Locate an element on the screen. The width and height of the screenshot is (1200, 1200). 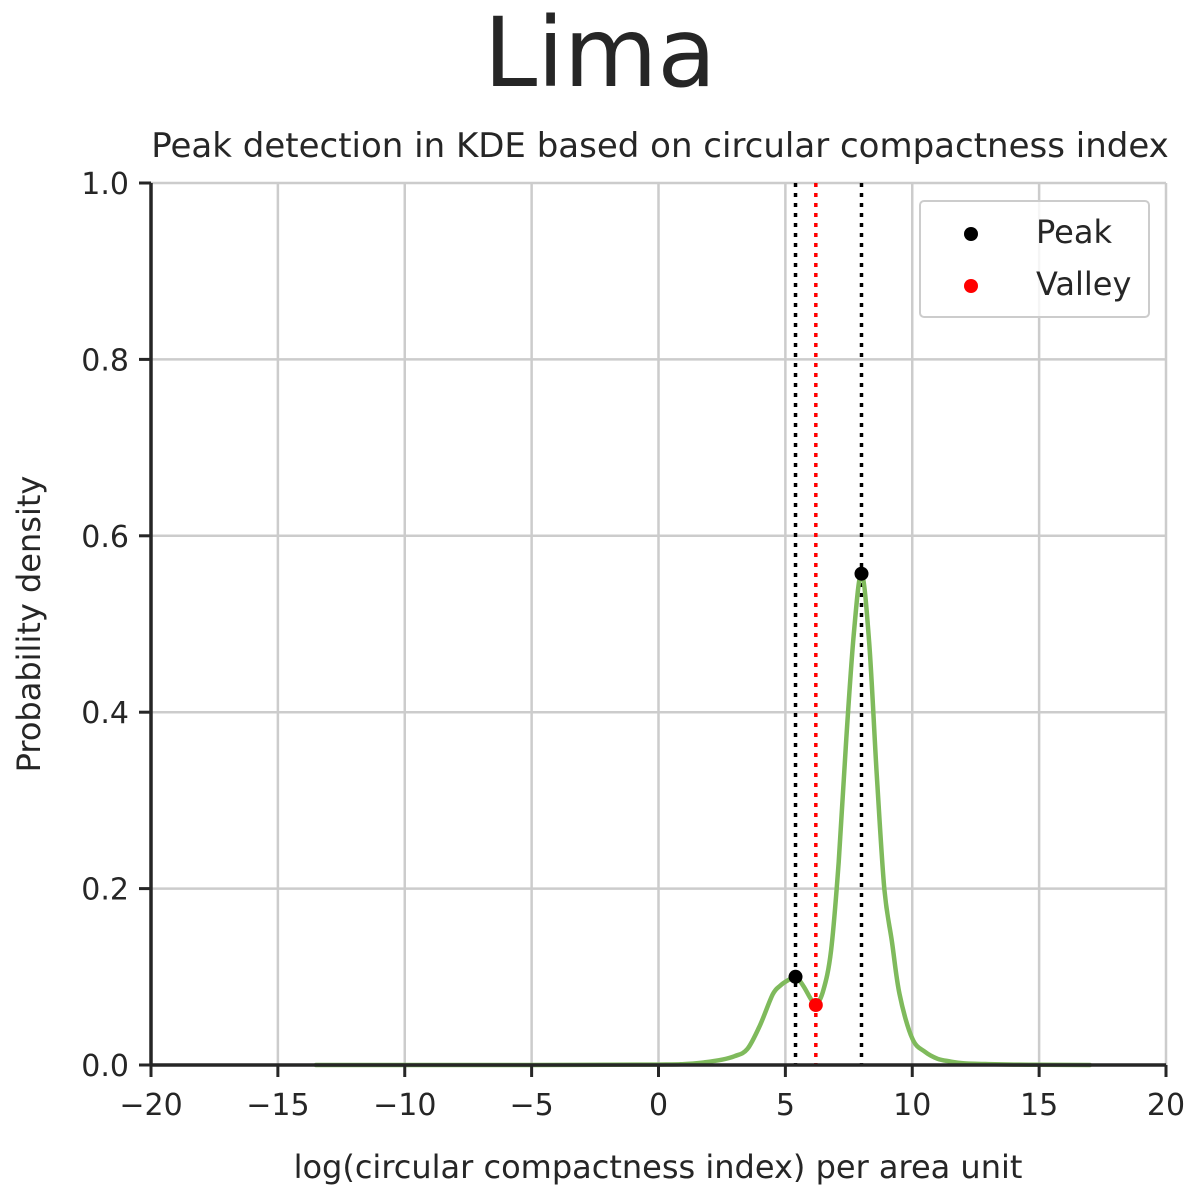
y-tick-label-4: 0.8 is located at coordinates (105, 360).